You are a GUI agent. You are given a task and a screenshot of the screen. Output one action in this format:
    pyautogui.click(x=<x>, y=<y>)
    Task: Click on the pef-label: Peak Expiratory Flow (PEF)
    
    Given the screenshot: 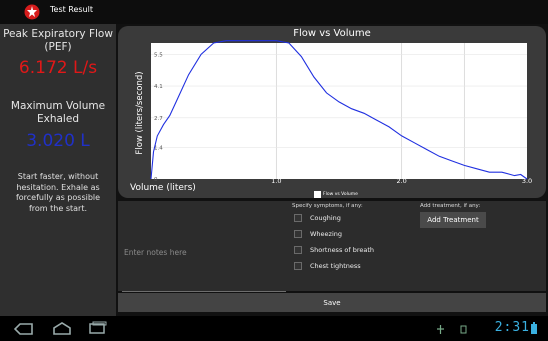 What is the action you would take?
    pyautogui.click(x=58, y=40)
    